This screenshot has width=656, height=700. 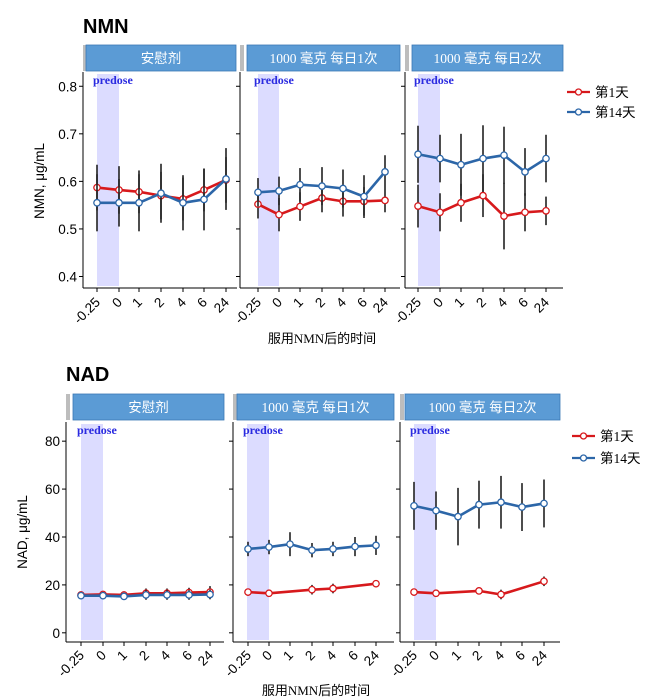 I want to click on legend-day14-marker, so click(x=583, y=458).